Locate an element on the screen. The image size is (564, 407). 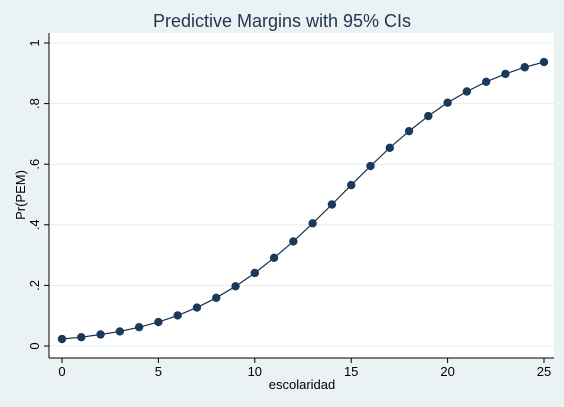
y-tick-label-2: .4 is located at coordinates (34, 224).